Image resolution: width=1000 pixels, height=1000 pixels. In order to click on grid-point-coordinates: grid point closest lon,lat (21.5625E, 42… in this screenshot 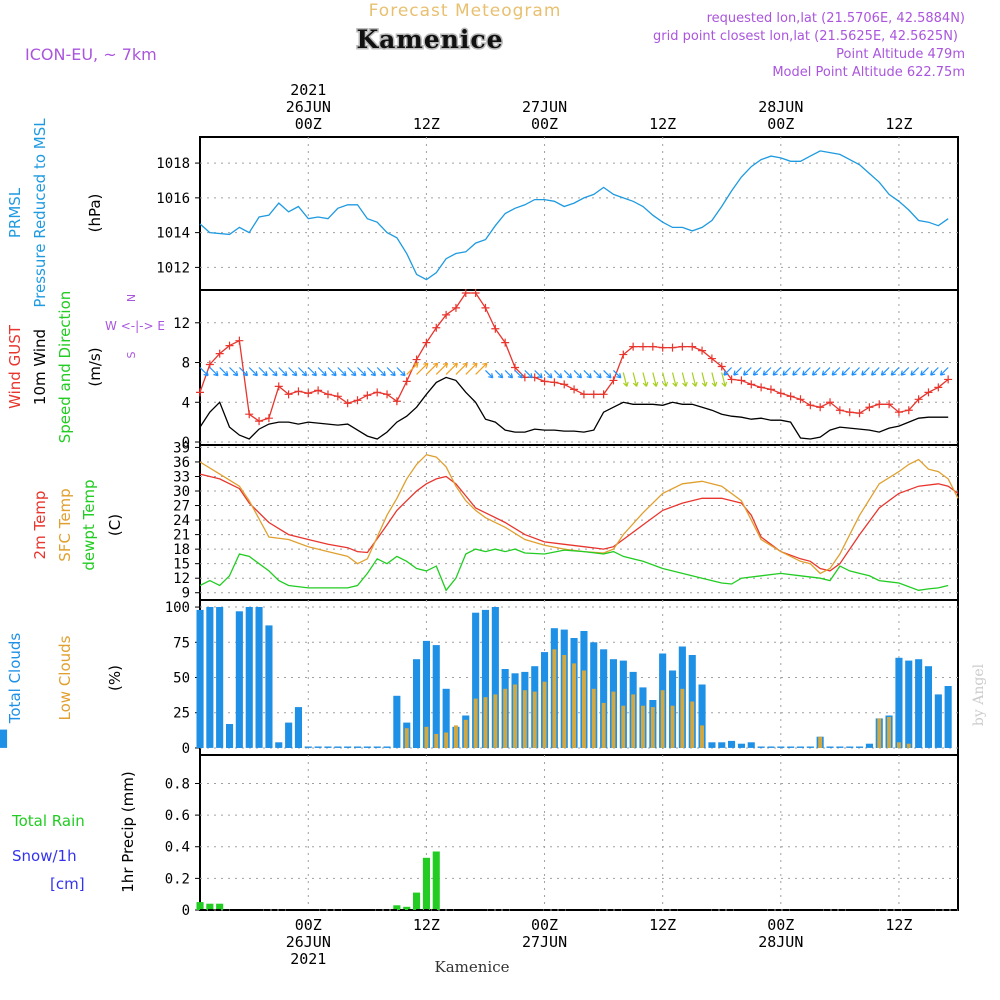, I will do `click(805, 36)`.